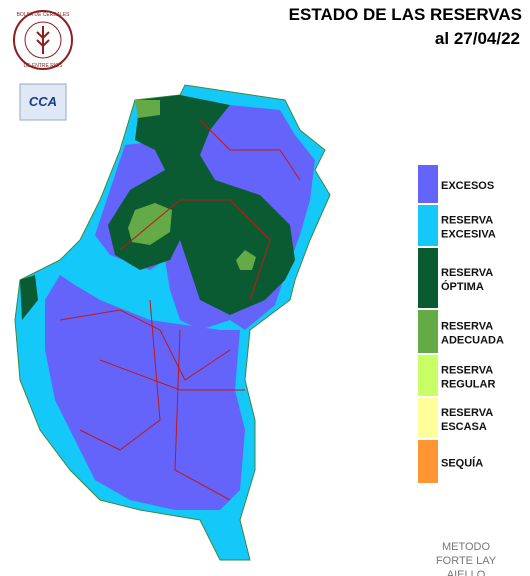 Image resolution: width=530 pixels, height=576 pixels. Describe the element at coordinates (29, 297) in the screenshot. I see `region-optima-west` at that location.